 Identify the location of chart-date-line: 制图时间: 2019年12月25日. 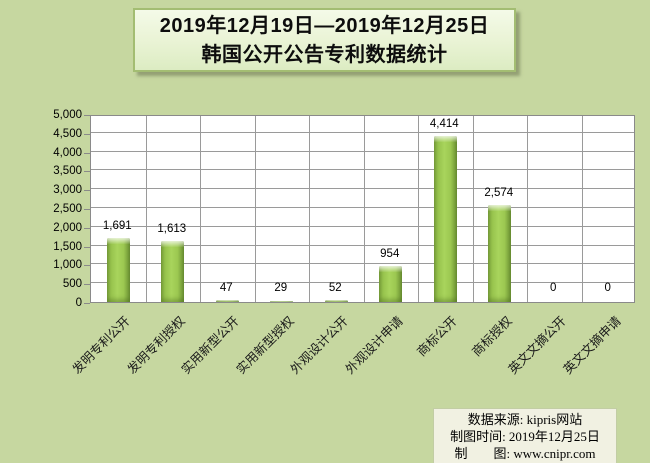
(525, 436).